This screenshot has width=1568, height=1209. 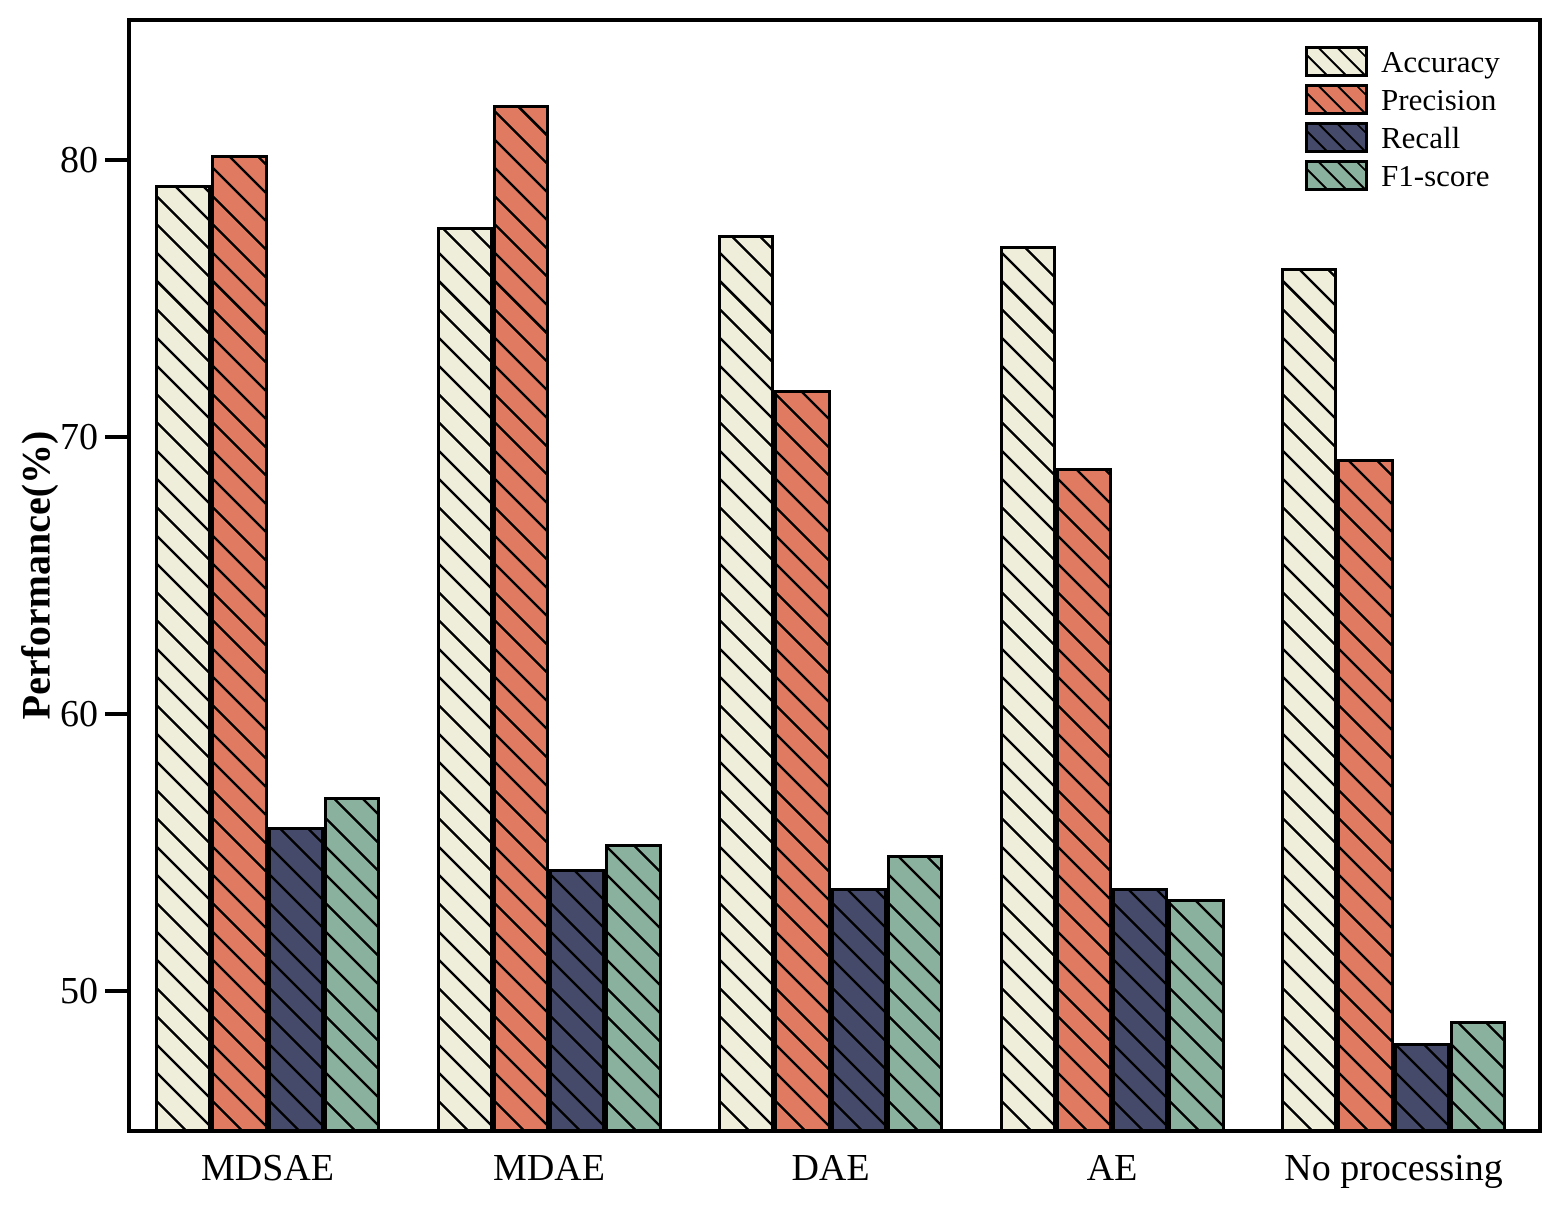 What do you see at coordinates (1336, 61) in the screenshot?
I see `legend-swatch-accuracy` at bounding box center [1336, 61].